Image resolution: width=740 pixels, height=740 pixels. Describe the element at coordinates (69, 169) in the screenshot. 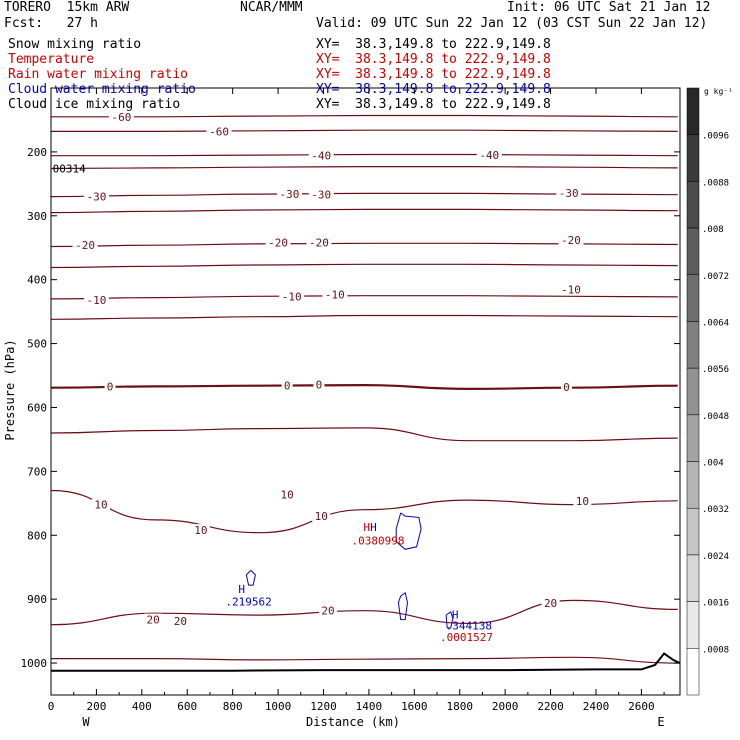

I see `extremum-annotation: 00314` at that location.